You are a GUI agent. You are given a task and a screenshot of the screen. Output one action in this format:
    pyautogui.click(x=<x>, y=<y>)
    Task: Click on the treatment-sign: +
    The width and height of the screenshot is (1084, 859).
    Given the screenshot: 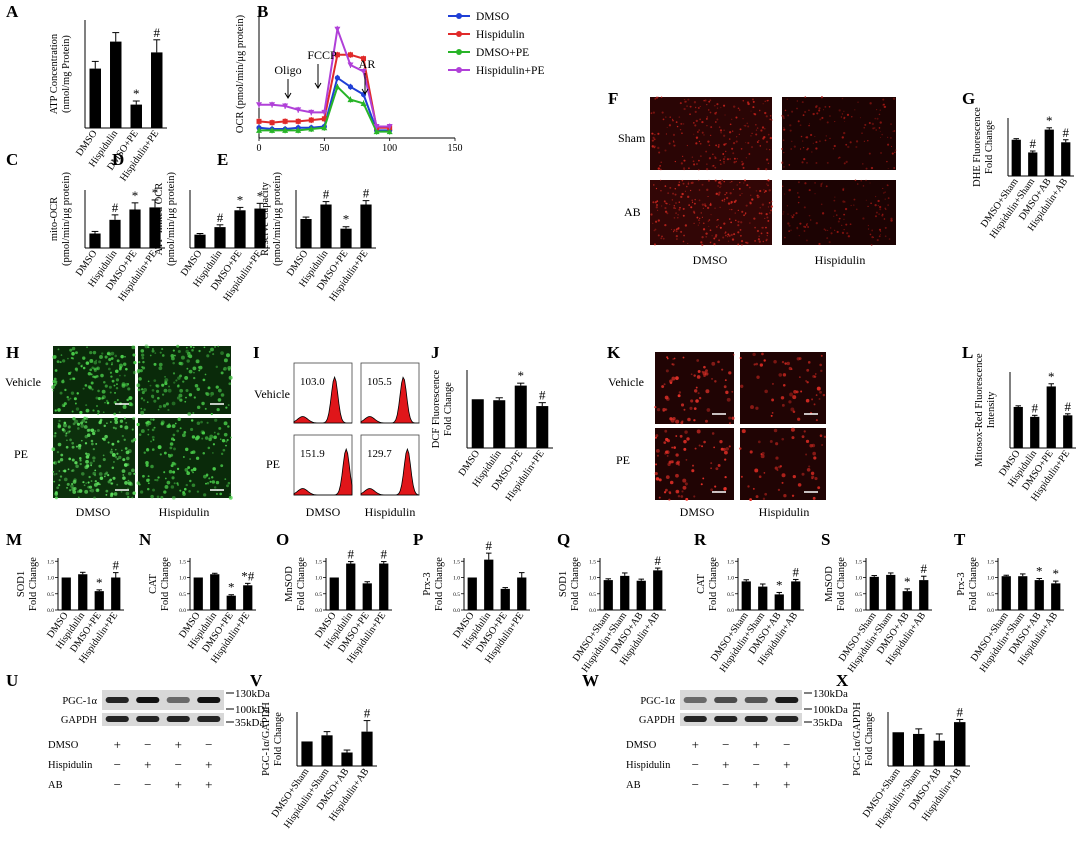 What is the action you would take?
    pyautogui.click(x=178, y=744)
    